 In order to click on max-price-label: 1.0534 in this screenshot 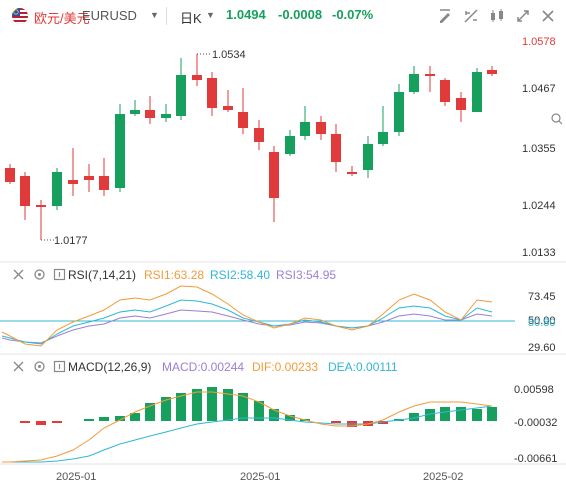, I will do `click(229, 55)`.